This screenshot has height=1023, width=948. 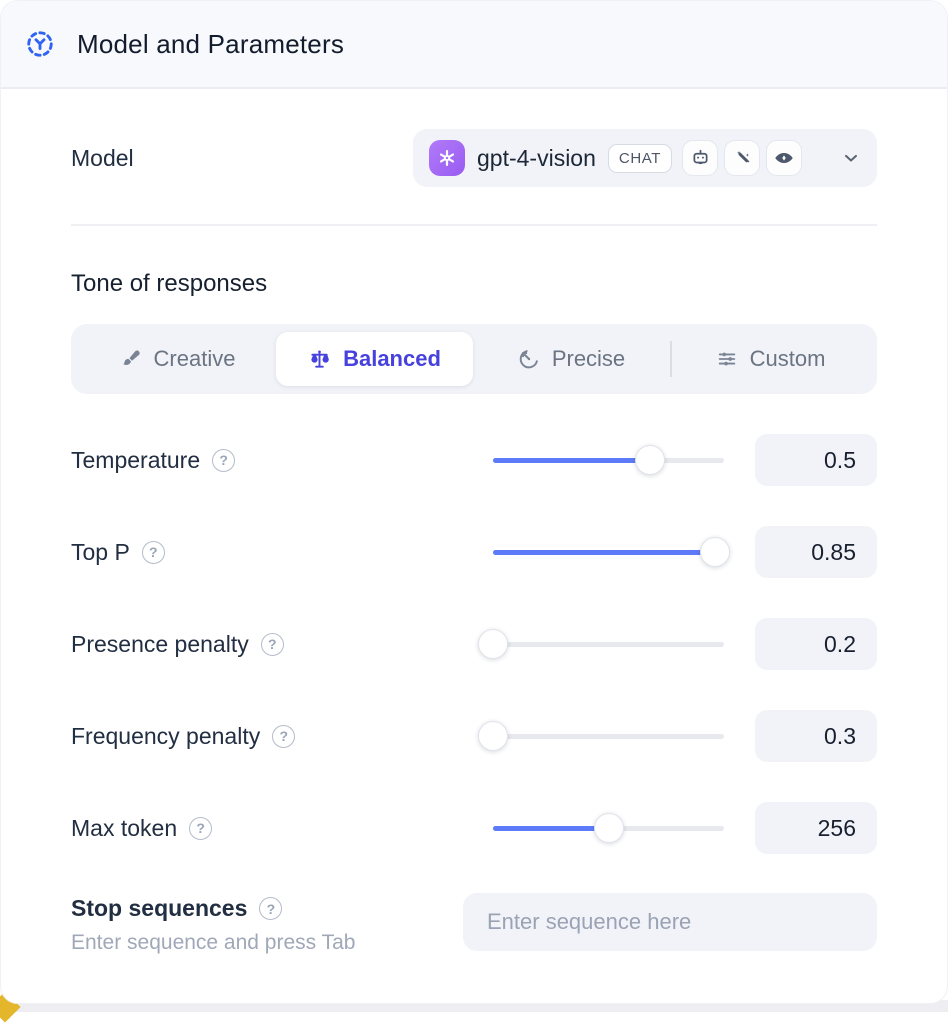 I want to click on stop-sequences-label: Stop sequences, so click(x=159, y=908).